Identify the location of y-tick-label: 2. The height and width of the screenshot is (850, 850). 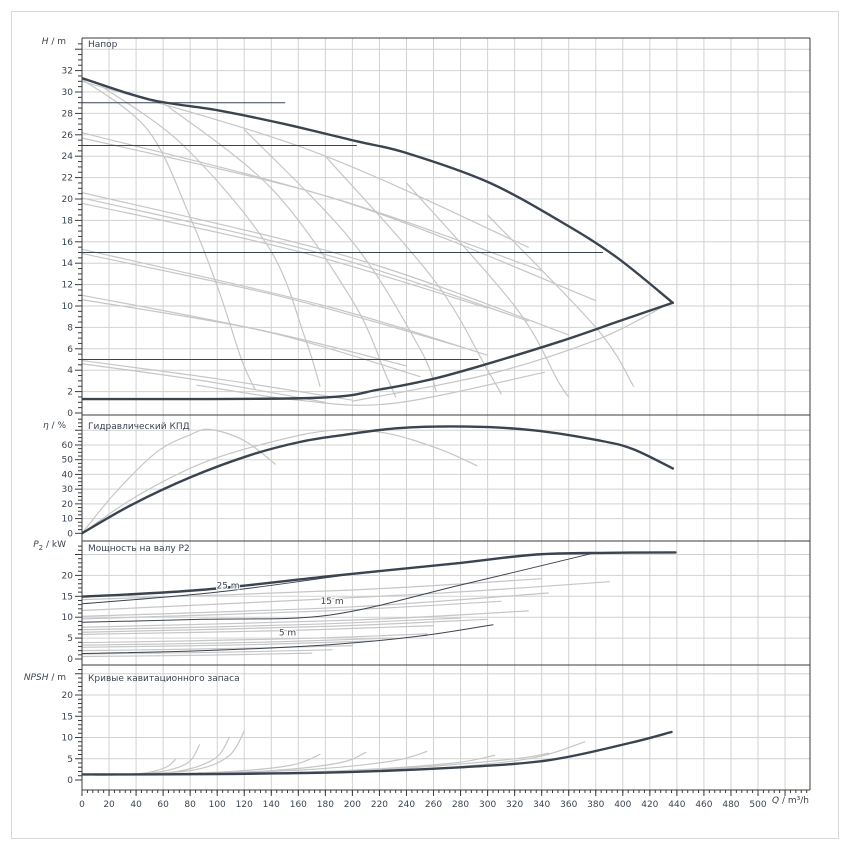
(70, 393).